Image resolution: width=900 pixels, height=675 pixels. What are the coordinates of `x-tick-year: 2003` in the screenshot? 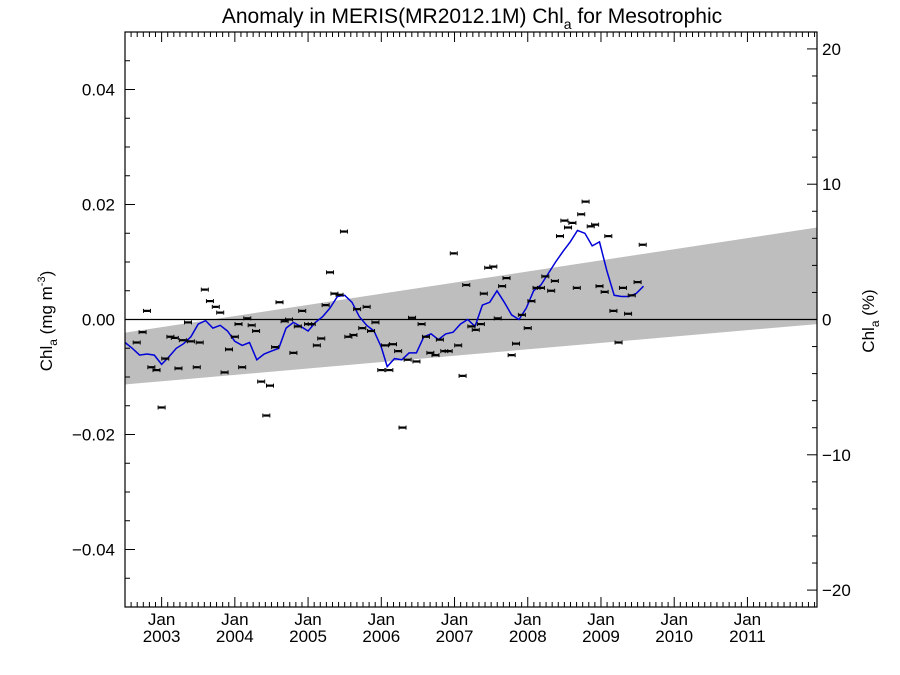 It's located at (162, 636).